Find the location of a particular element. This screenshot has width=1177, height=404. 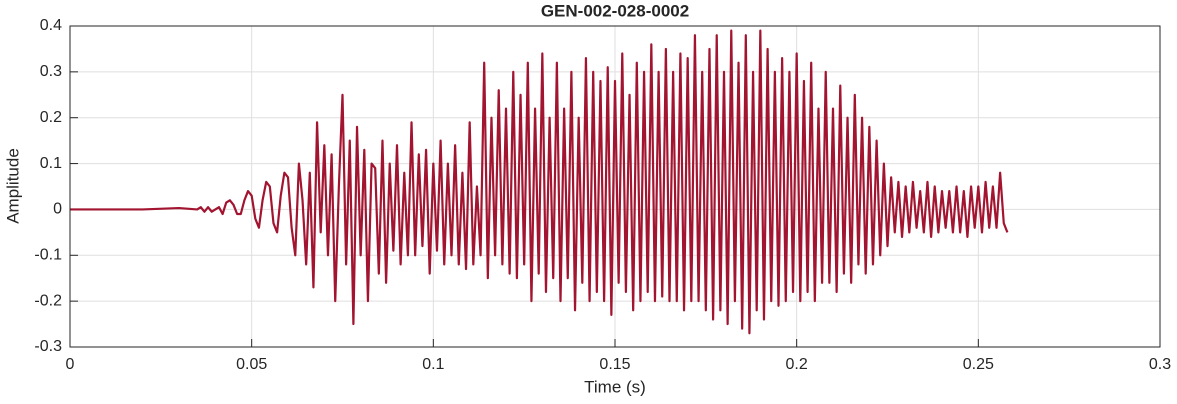

y-tick-label: 0.1 is located at coordinates (51, 163).